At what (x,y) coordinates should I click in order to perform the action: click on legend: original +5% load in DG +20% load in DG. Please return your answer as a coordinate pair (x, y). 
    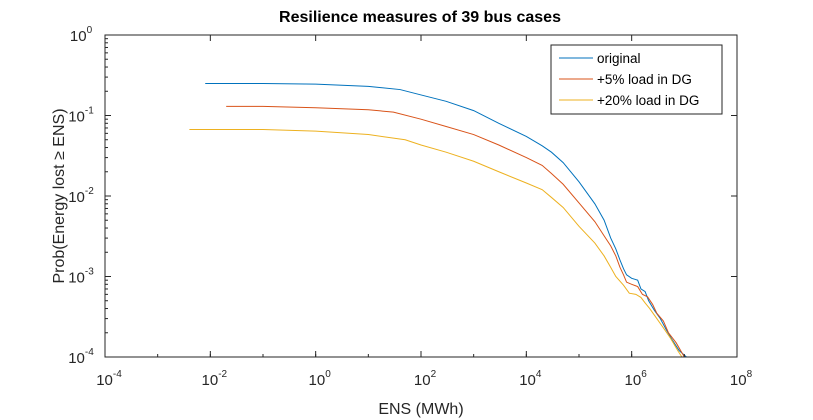
    Looking at the image, I should click on (636, 79).